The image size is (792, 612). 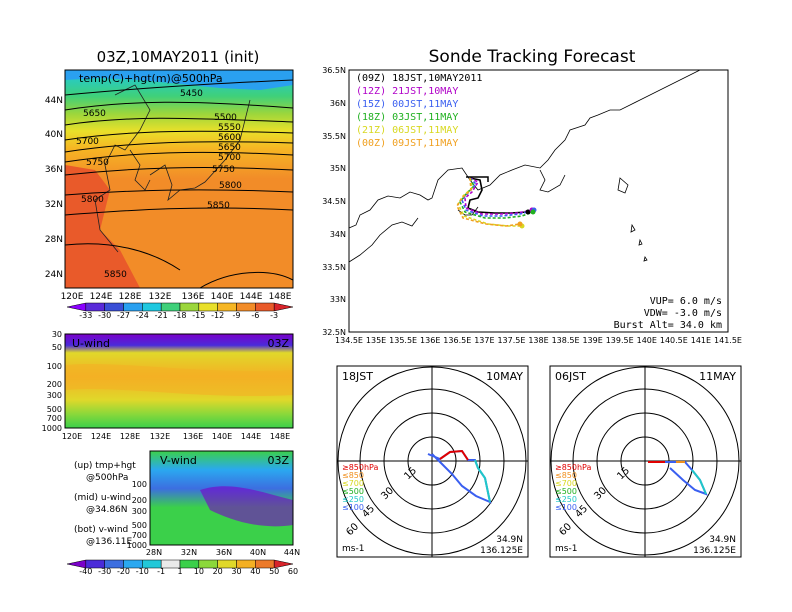 What do you see at coordinates (278, 460) in the screenshot?
I see `v-wind-time: 03Z` at bounding box center [278, 460].